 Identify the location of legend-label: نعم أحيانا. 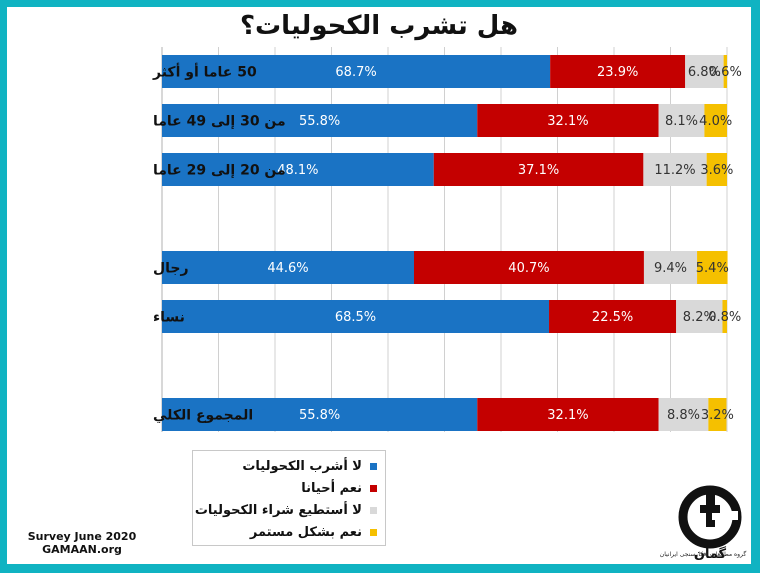
(331, 488).